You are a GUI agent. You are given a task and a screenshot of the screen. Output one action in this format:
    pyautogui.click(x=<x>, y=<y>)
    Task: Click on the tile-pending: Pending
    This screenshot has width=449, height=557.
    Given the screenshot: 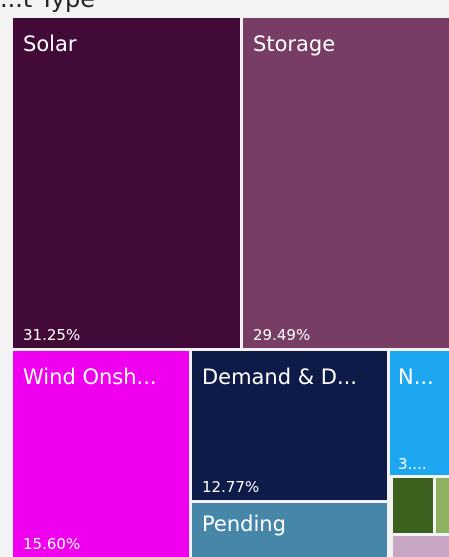 What is the action you would take?
    pyautogui.click(x=289, y=530)
    